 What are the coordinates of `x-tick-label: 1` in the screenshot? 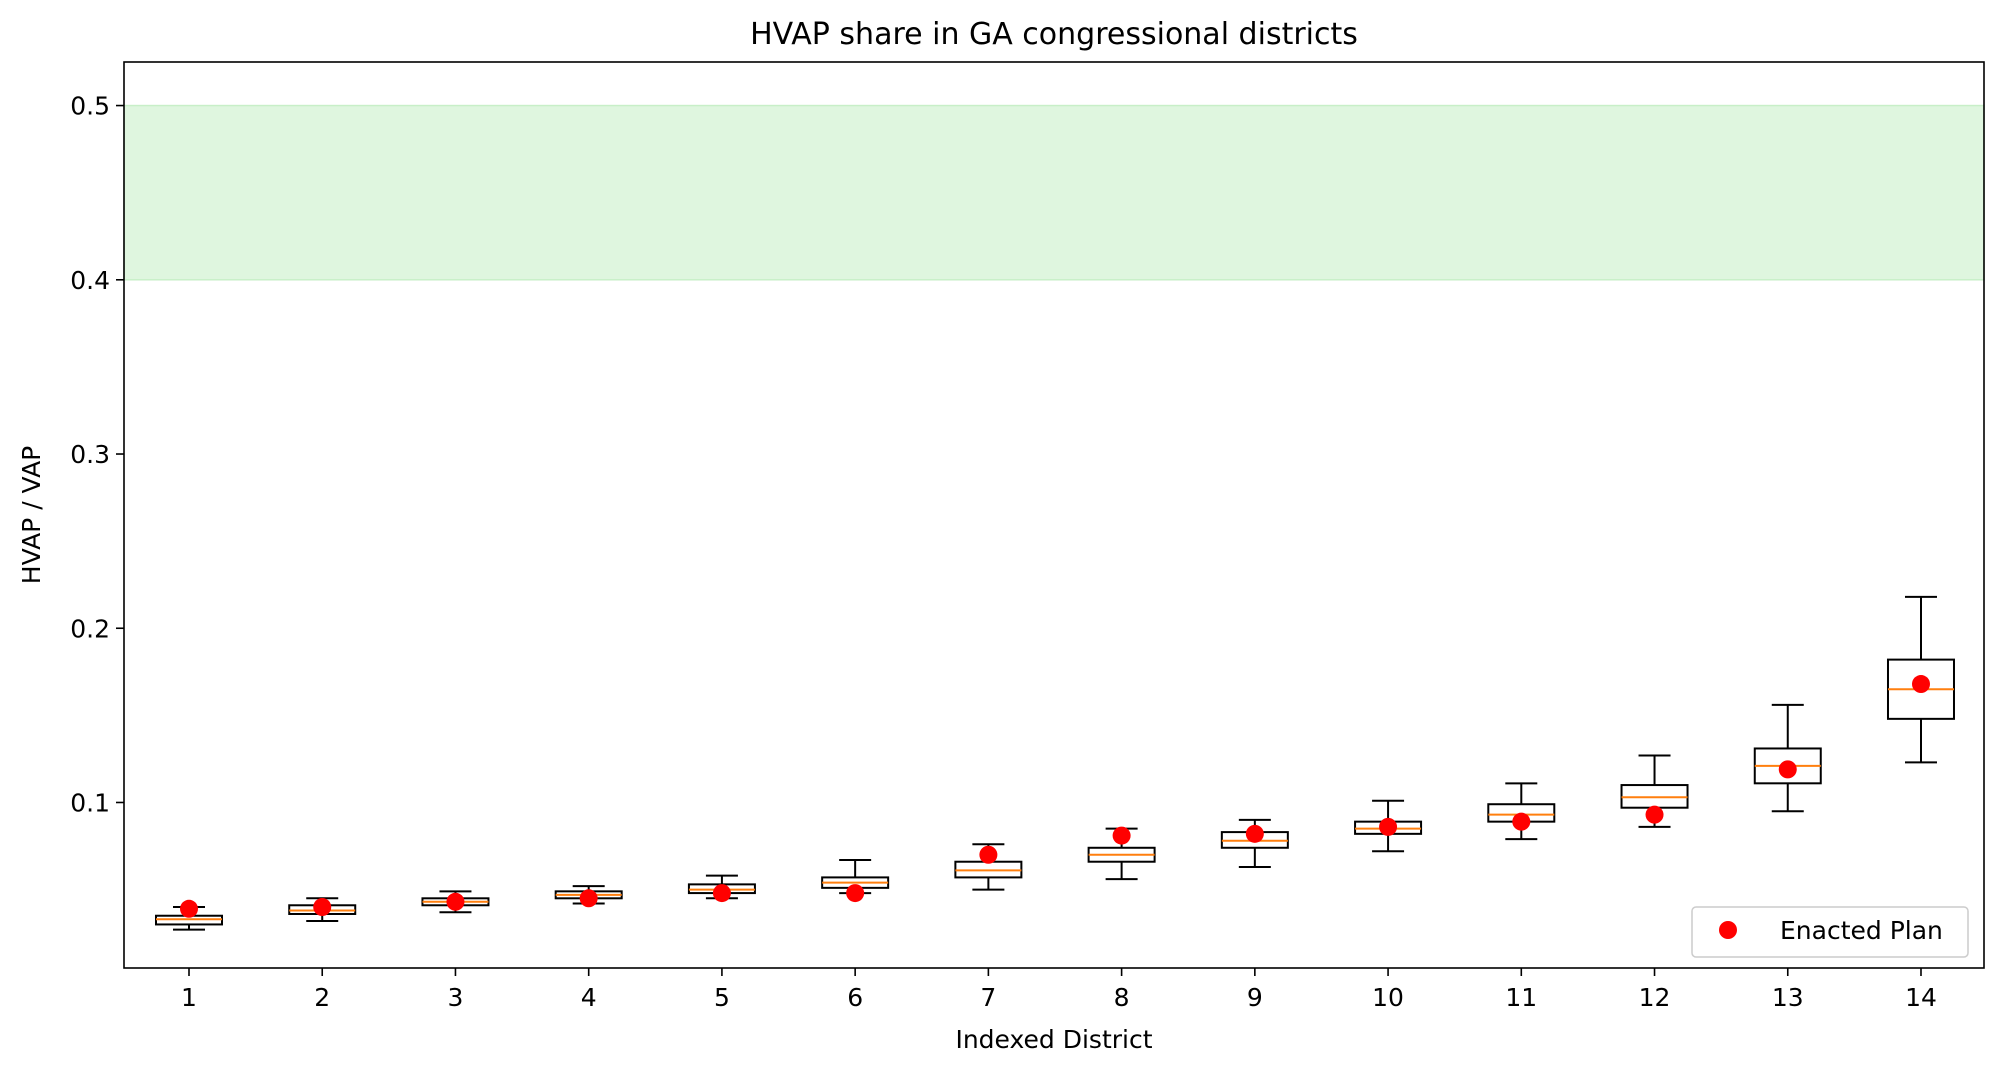 It's located at (189, 997).